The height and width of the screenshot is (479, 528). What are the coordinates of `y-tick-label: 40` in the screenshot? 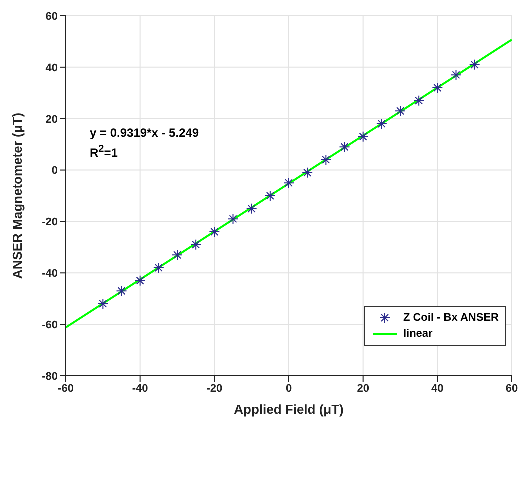 It's located at (52, 68).